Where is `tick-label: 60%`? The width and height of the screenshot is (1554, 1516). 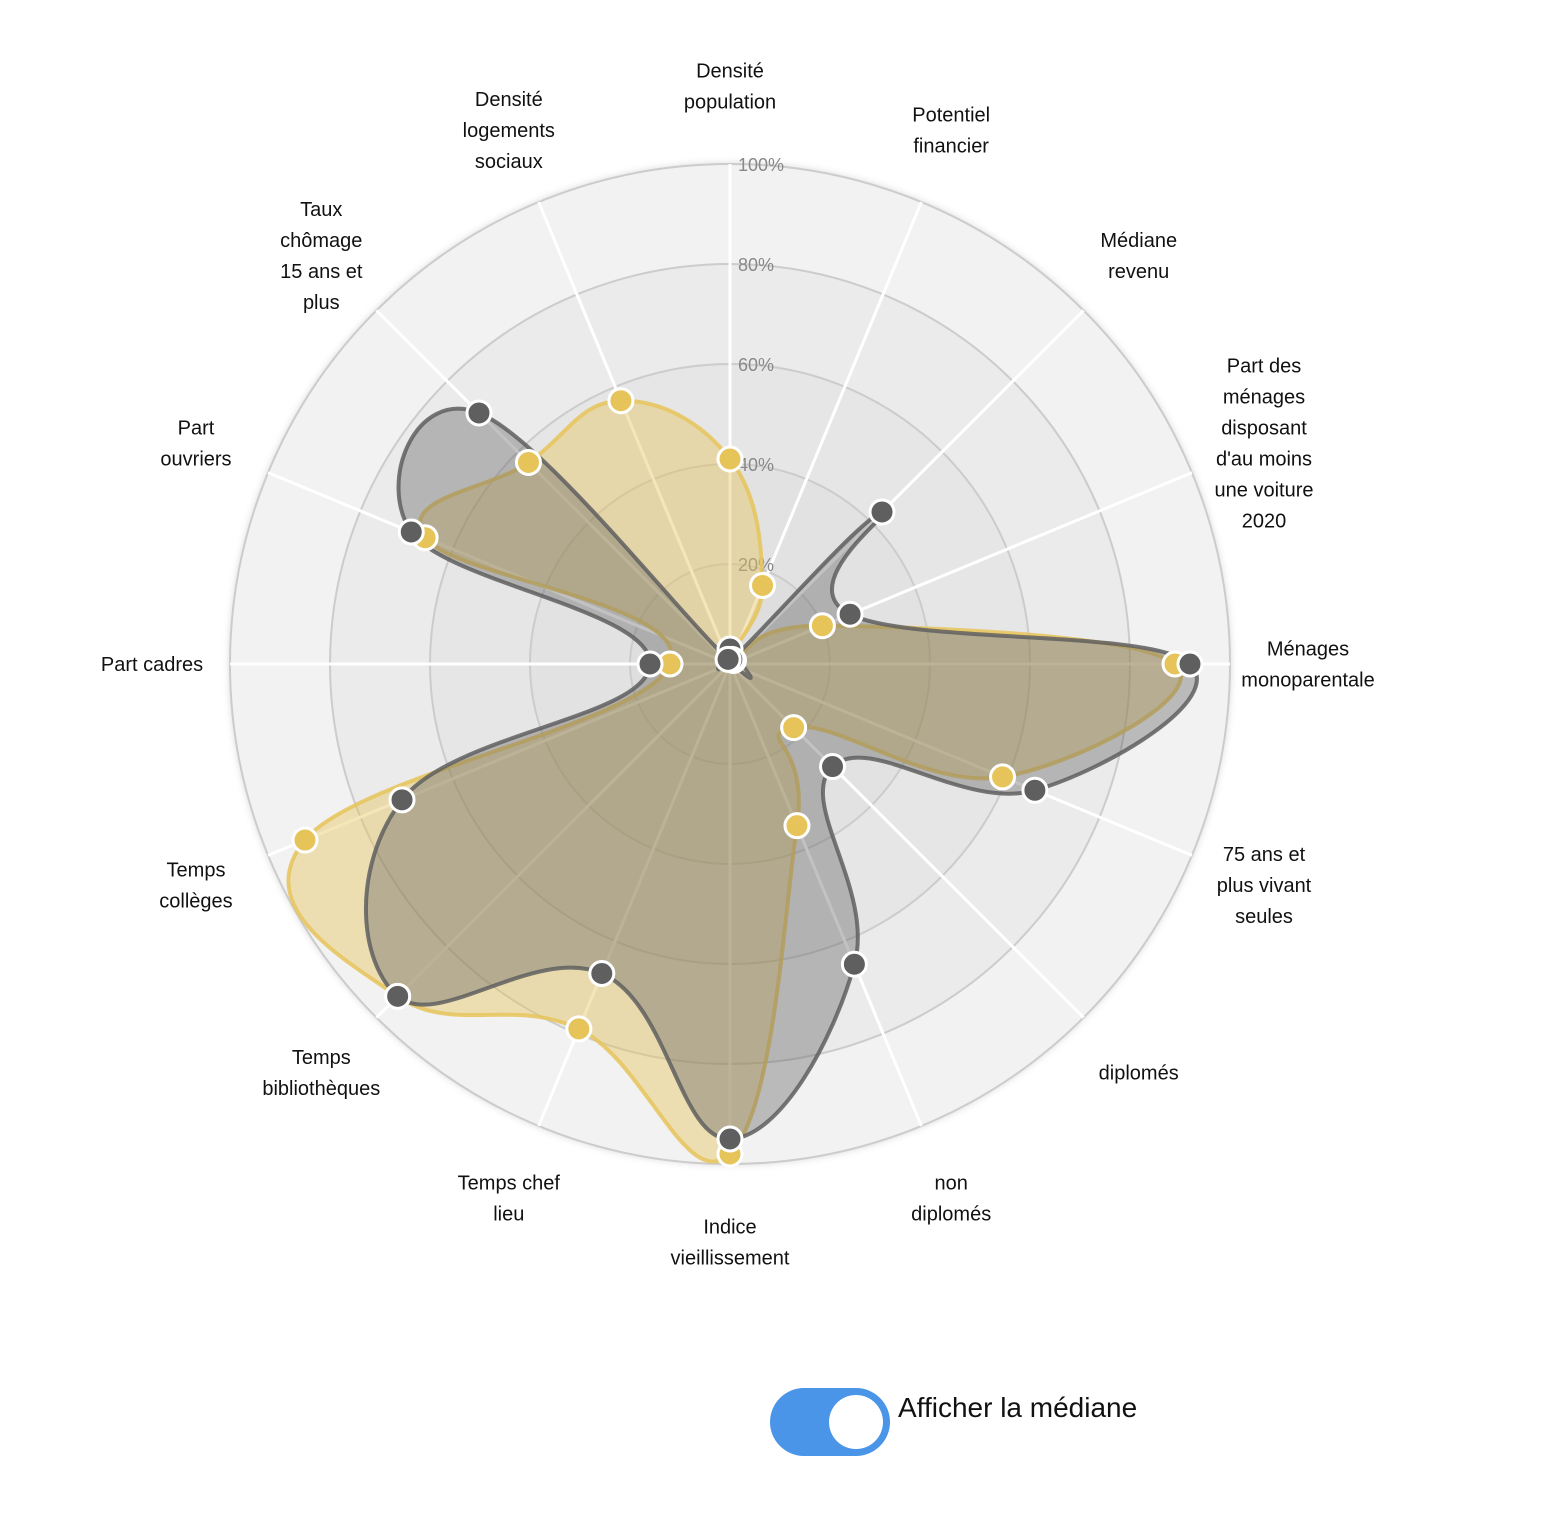 tick-label: 60% is located at coordinates (756, 365).